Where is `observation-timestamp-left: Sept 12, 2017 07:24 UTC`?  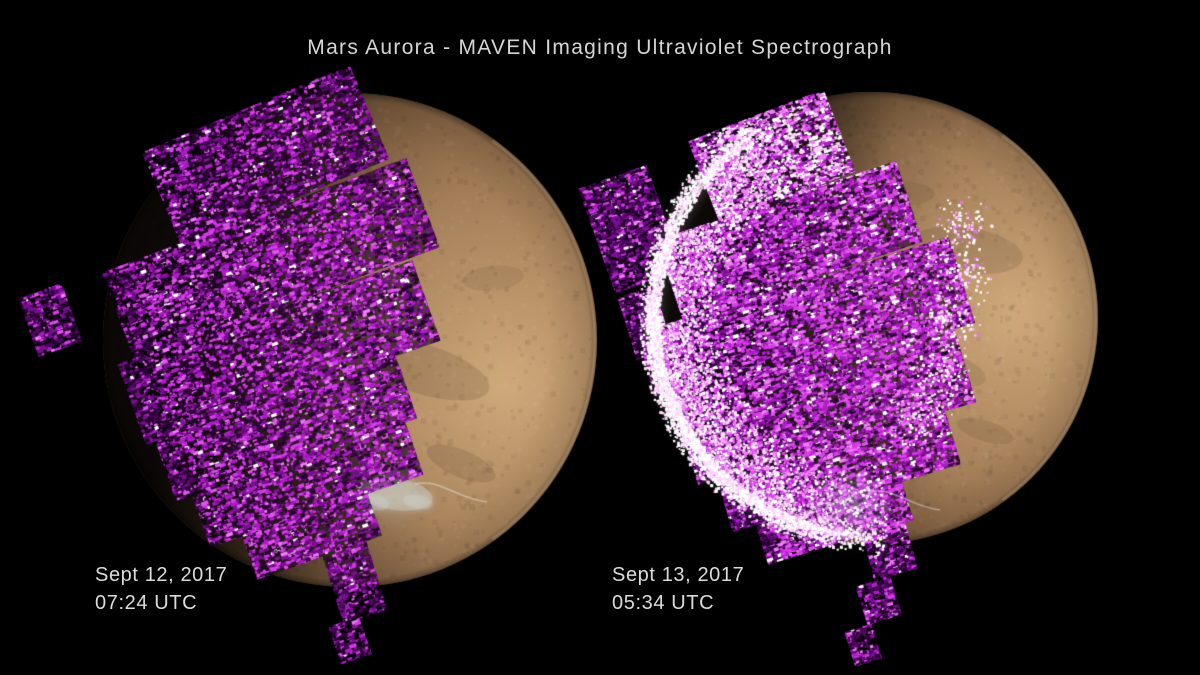 observation-timestamp-left: Sept 12, 2017 07:24 UTC is located at coordinates (161, 589).